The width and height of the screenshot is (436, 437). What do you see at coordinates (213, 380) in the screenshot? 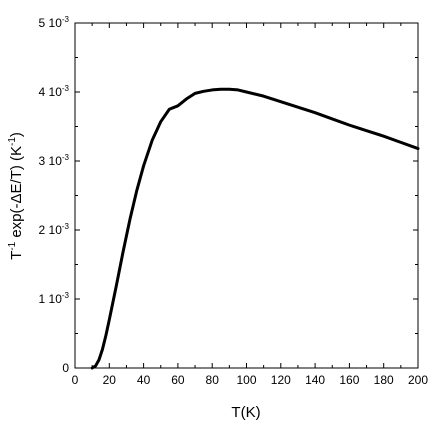
I see `x-tick-label: 80` at bounding box center [213, 380].